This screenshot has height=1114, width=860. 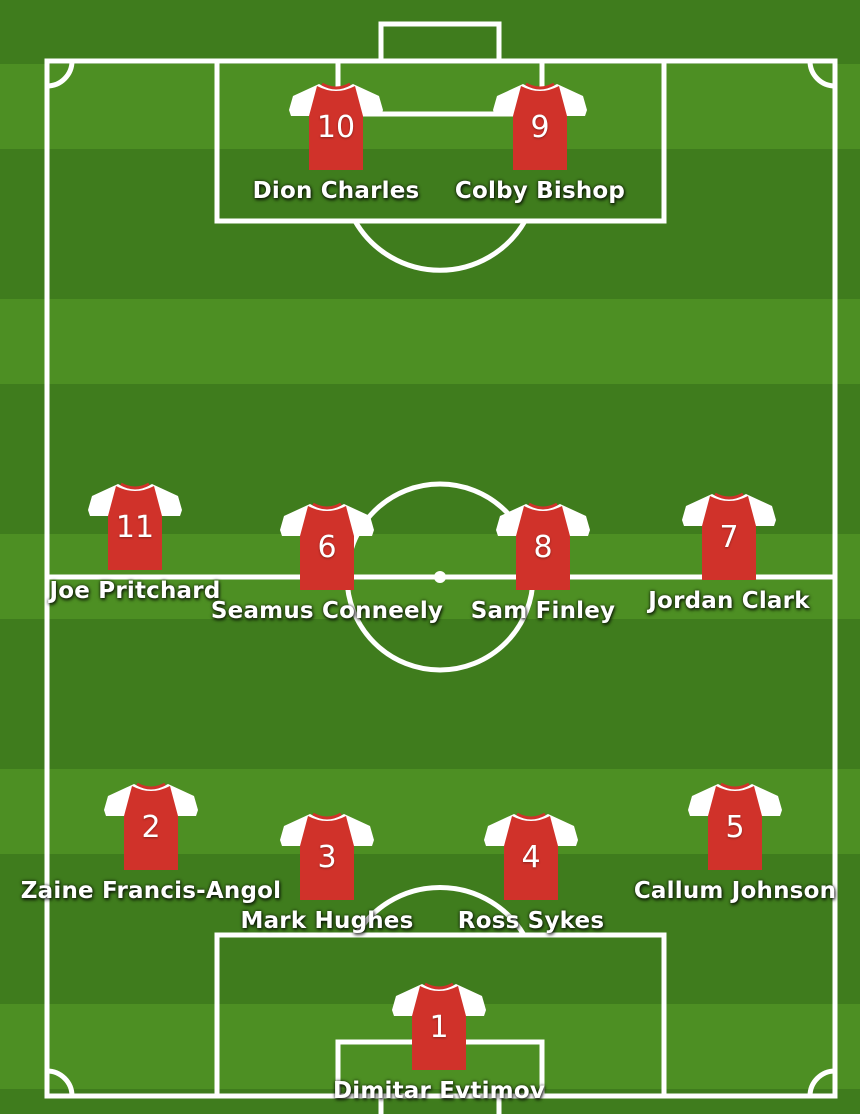 I want to click on player-7: 7 Jordan Clark, so click(x=728, y=552).